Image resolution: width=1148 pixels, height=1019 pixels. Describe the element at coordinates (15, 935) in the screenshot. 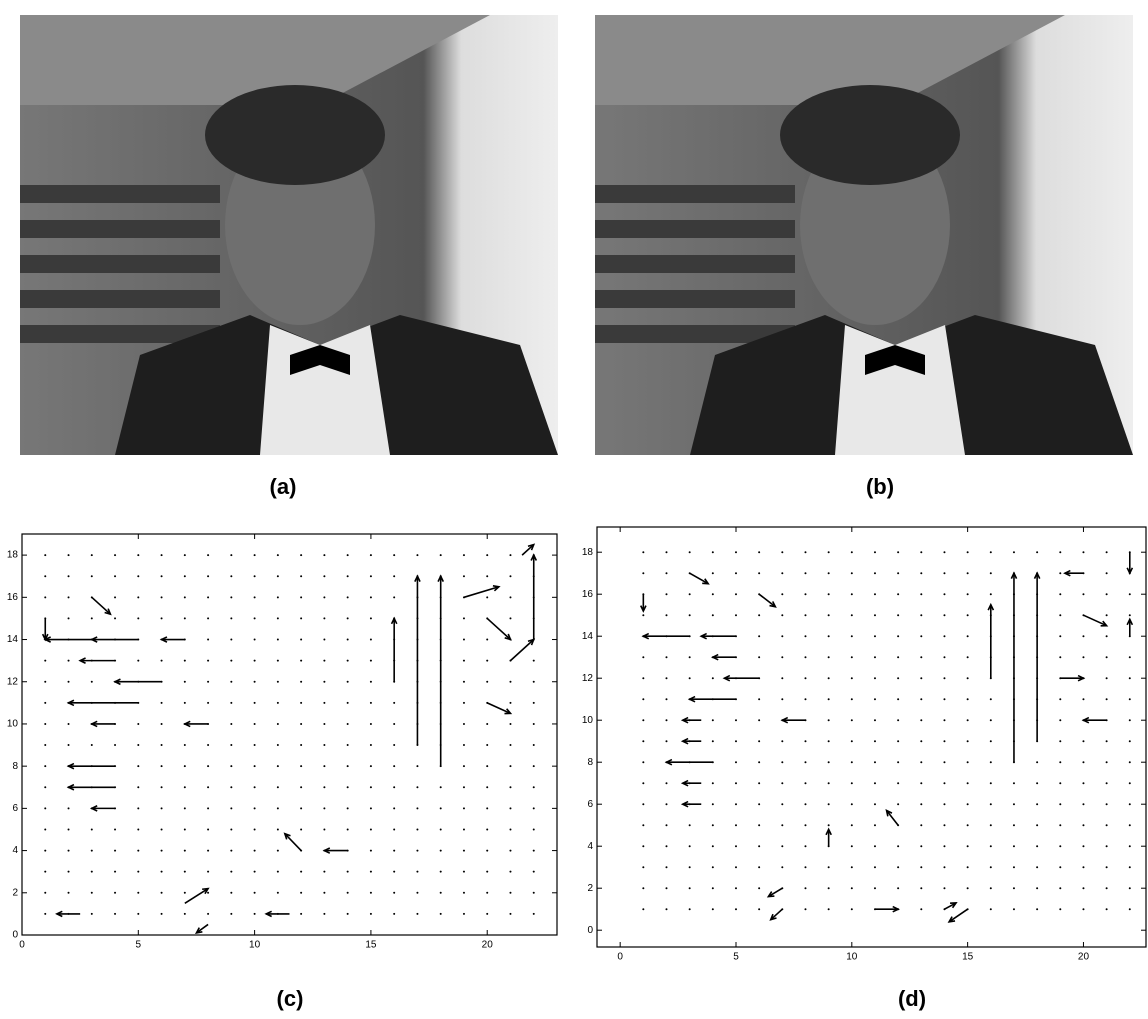

I see `y-tick-label: 0` at that location.